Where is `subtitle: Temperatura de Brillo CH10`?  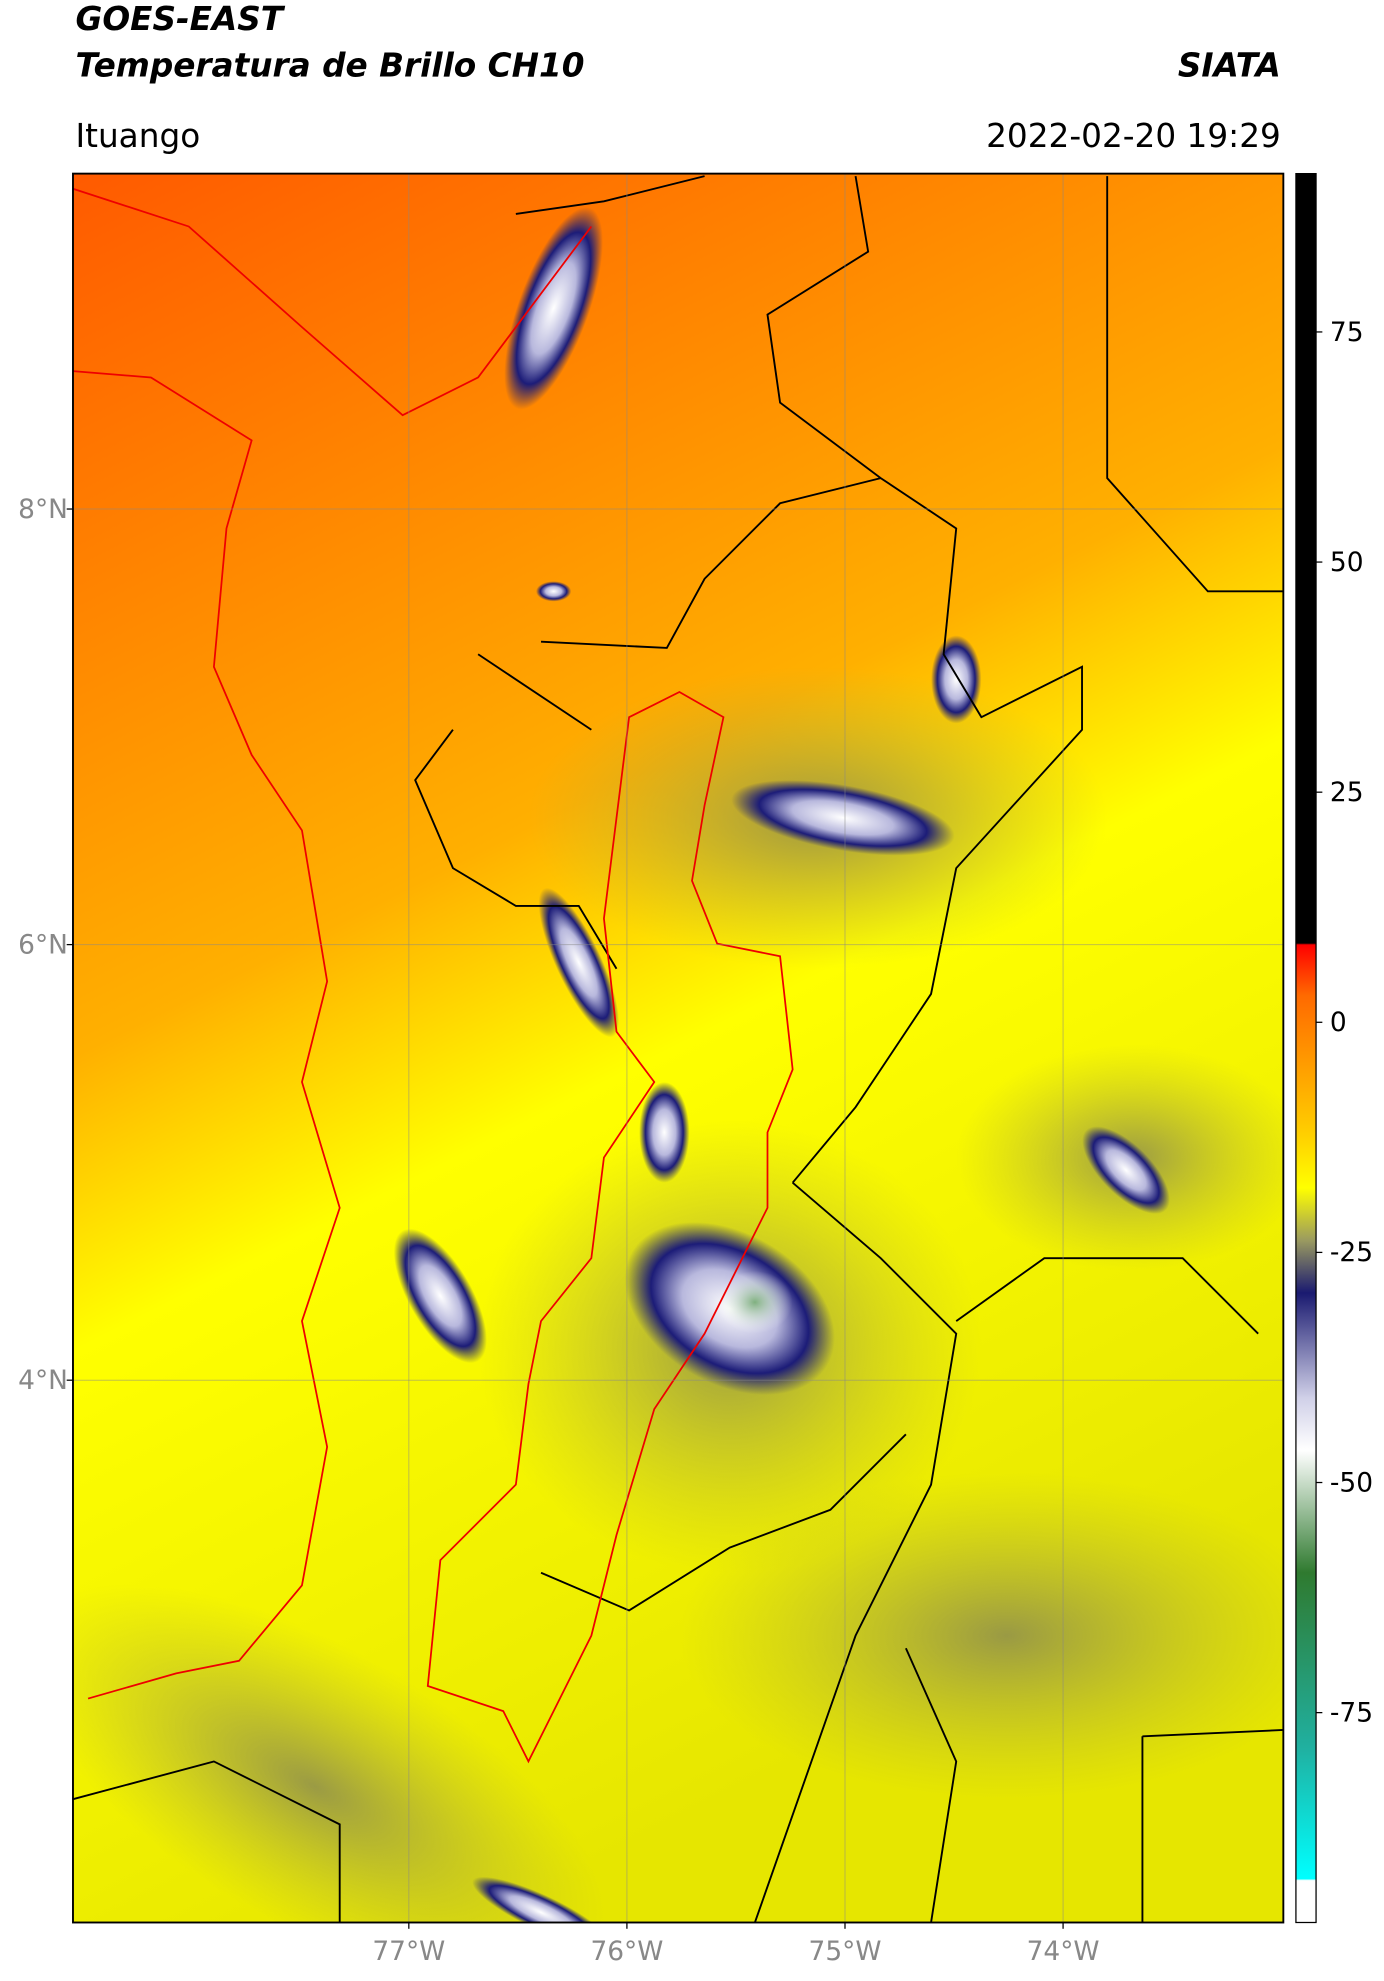
subtitle: Temperatura de Brillo CH10 is located at coordinates (329, 66).